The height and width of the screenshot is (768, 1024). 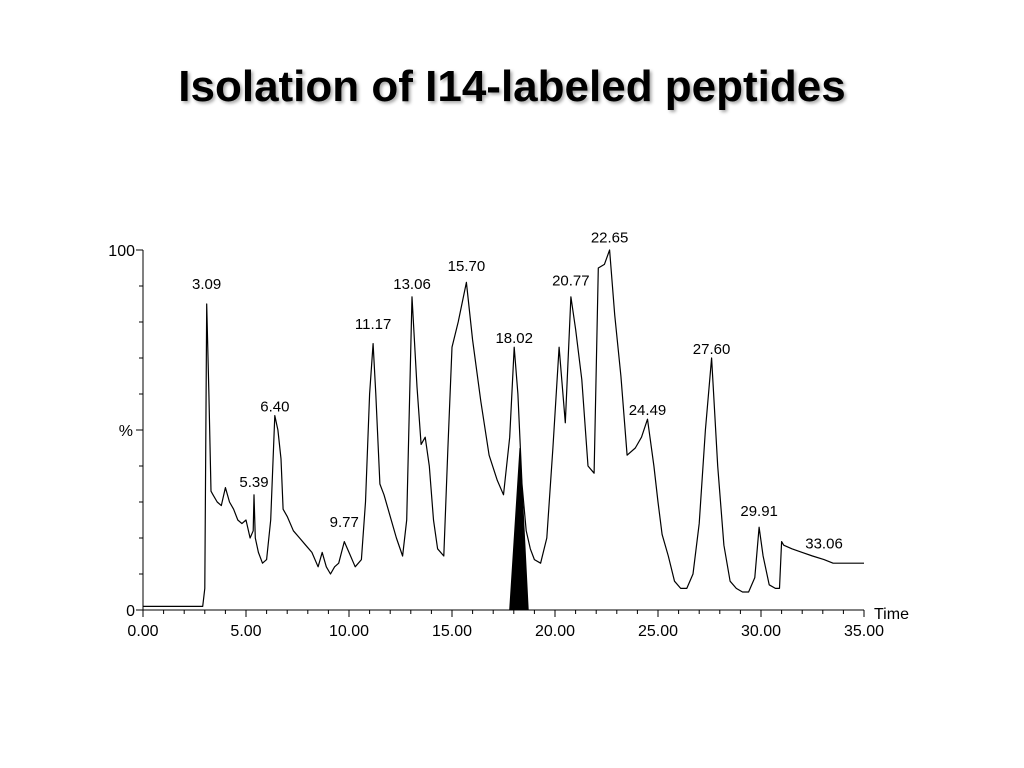 What do you see at coordinates (824, 543) in the screenshot?
I see `peak-label: 33.06` at bounding box center [824, 543].